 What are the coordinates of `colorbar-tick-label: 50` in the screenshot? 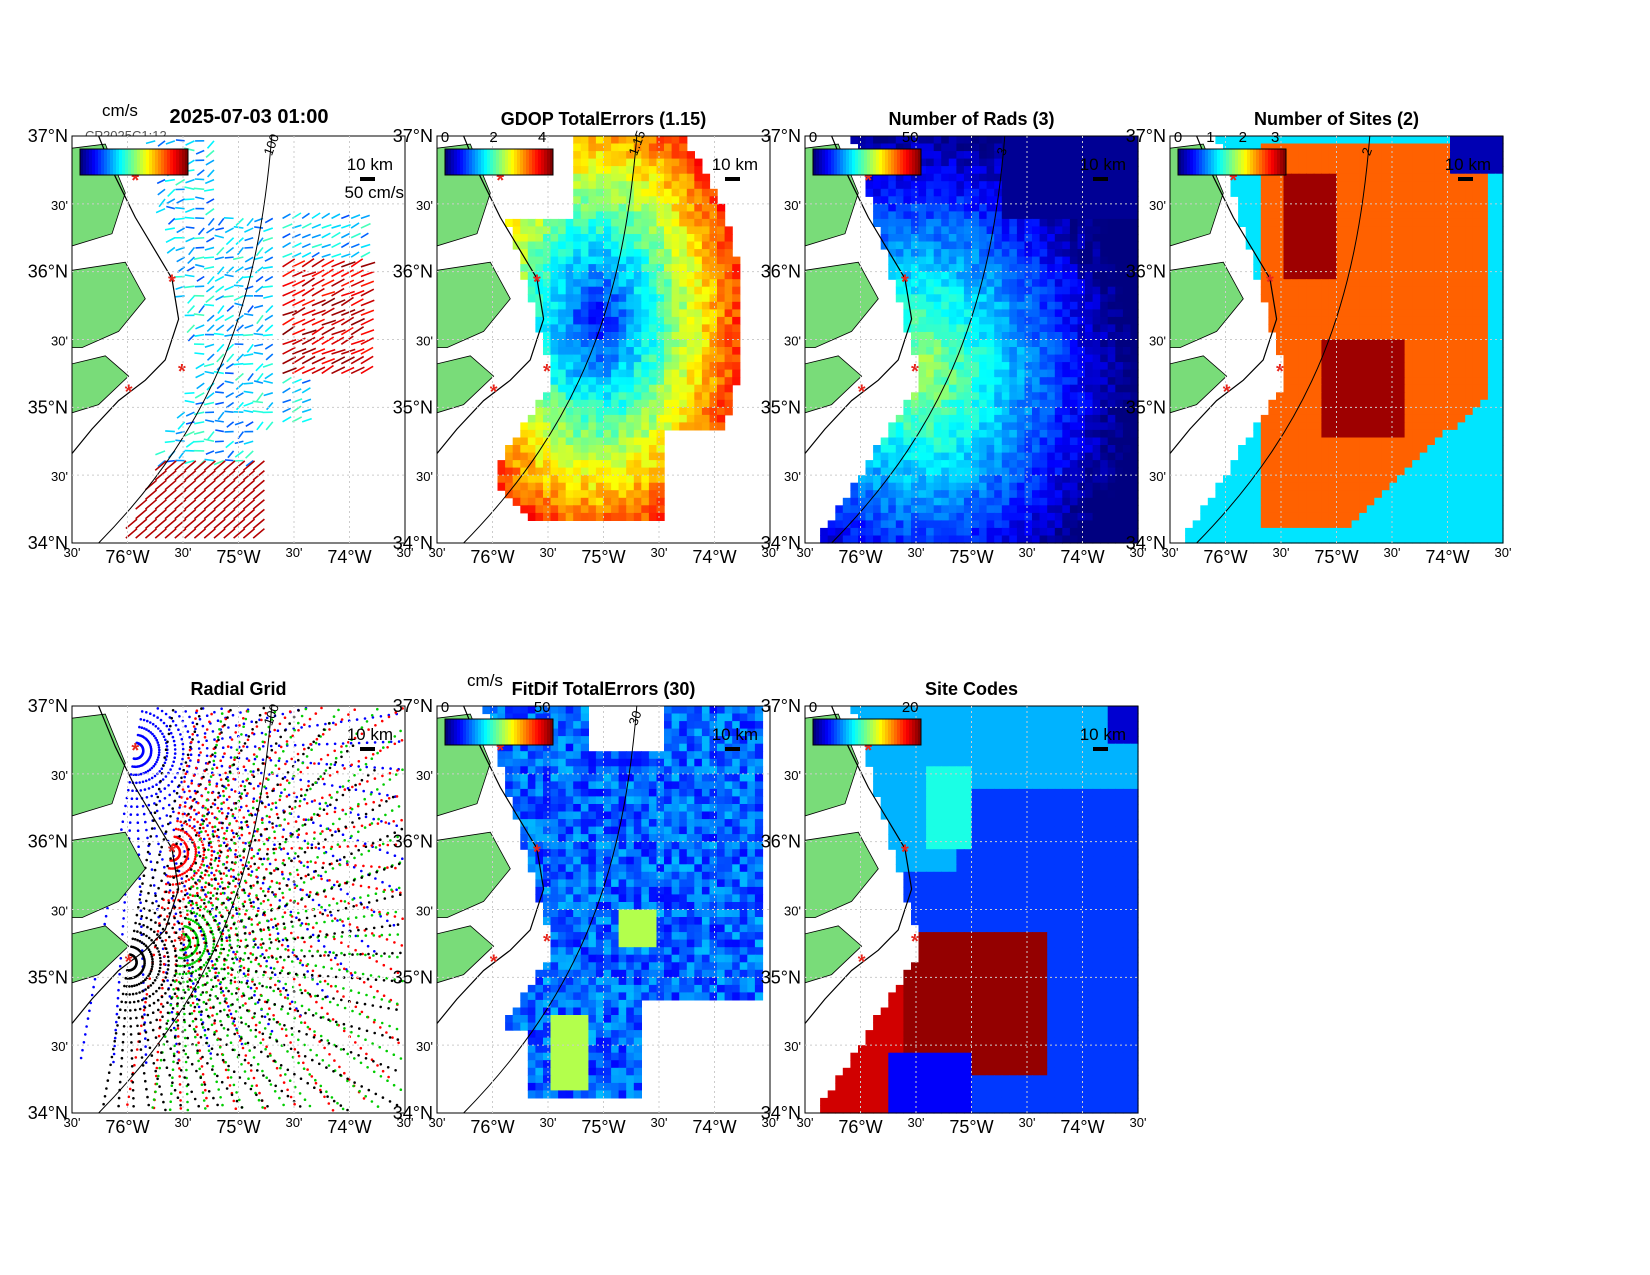 It's located at (910, 137).